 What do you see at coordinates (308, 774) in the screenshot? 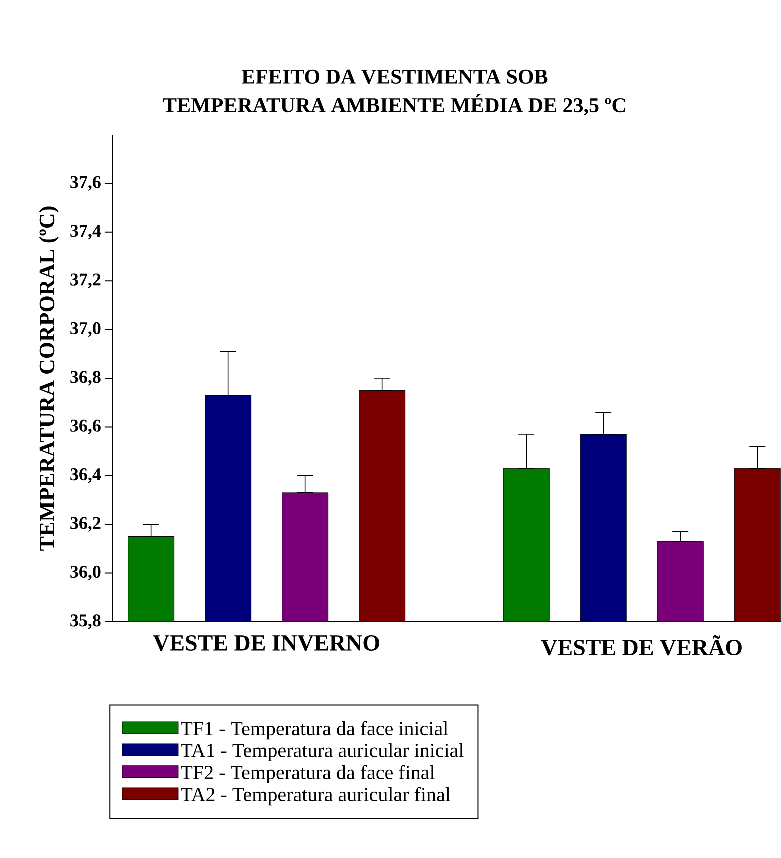
I see `legend-label: TF2 - Temperatura da face final` at bounding box center [308, 774].